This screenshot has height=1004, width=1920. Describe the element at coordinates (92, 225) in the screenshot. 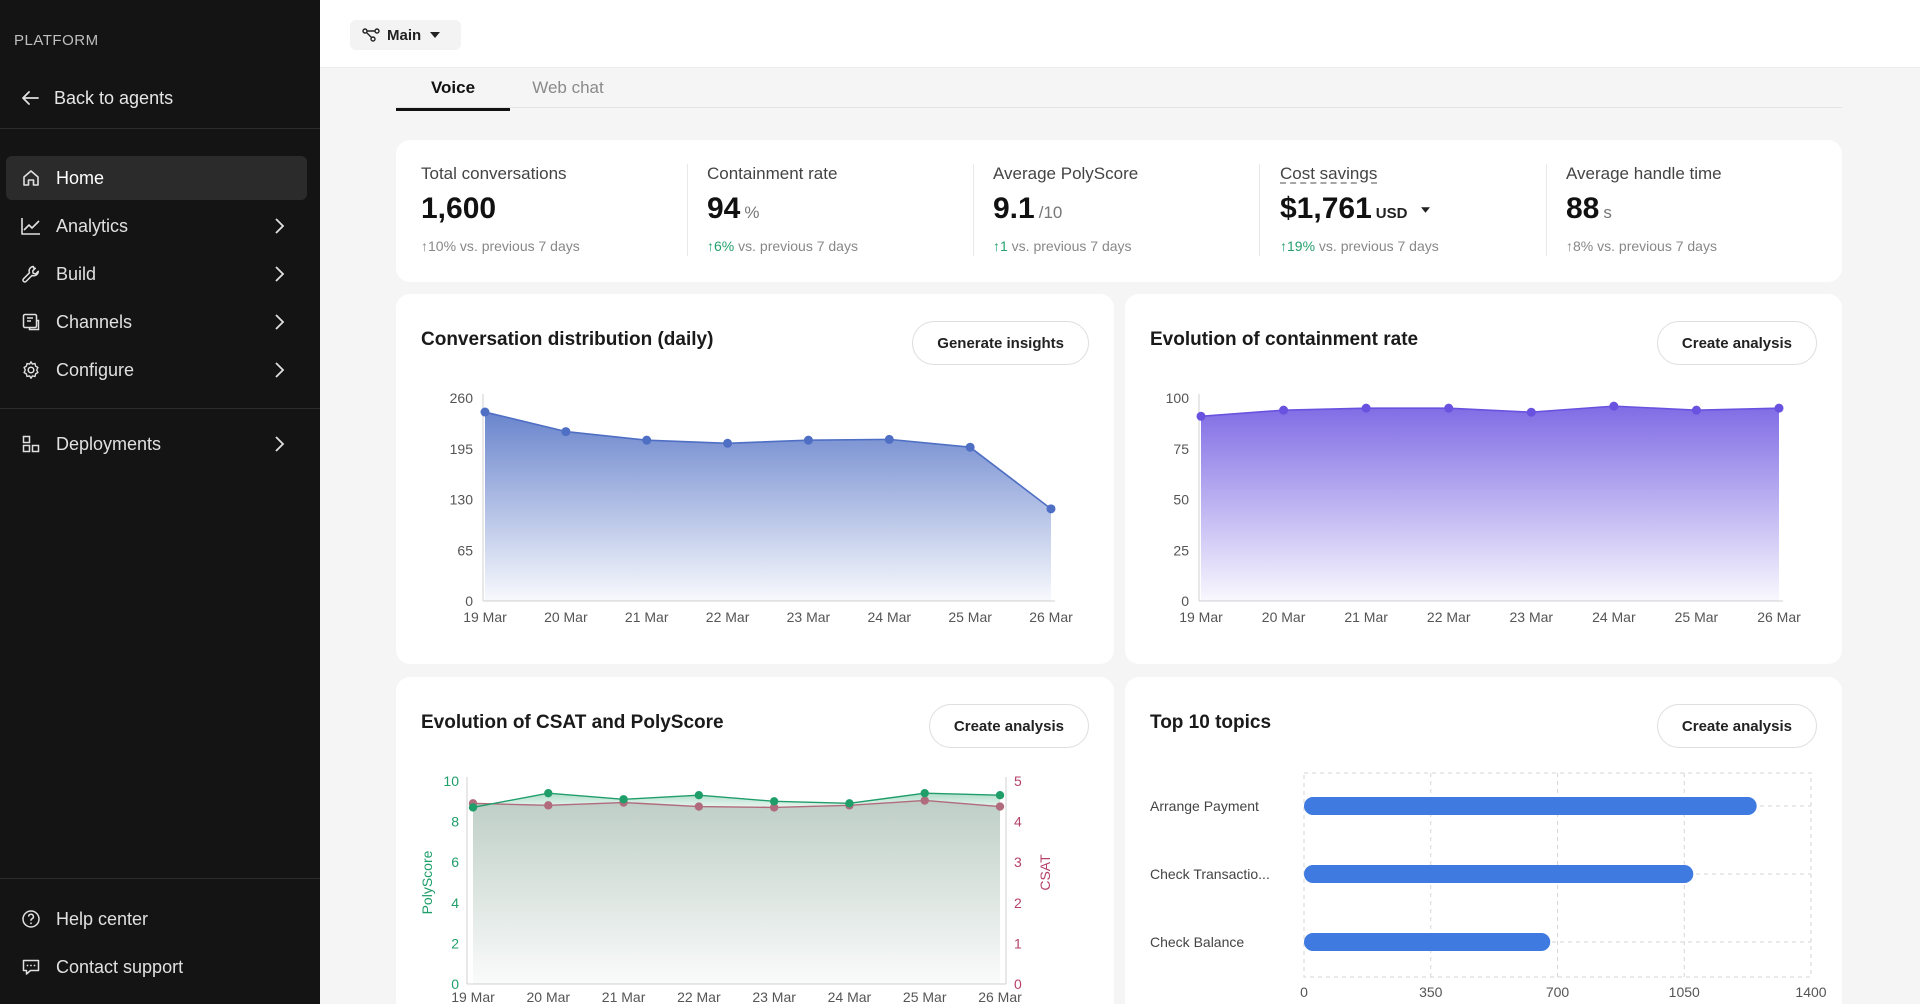

I see `sidebar-item-label: Analytics` at that location.